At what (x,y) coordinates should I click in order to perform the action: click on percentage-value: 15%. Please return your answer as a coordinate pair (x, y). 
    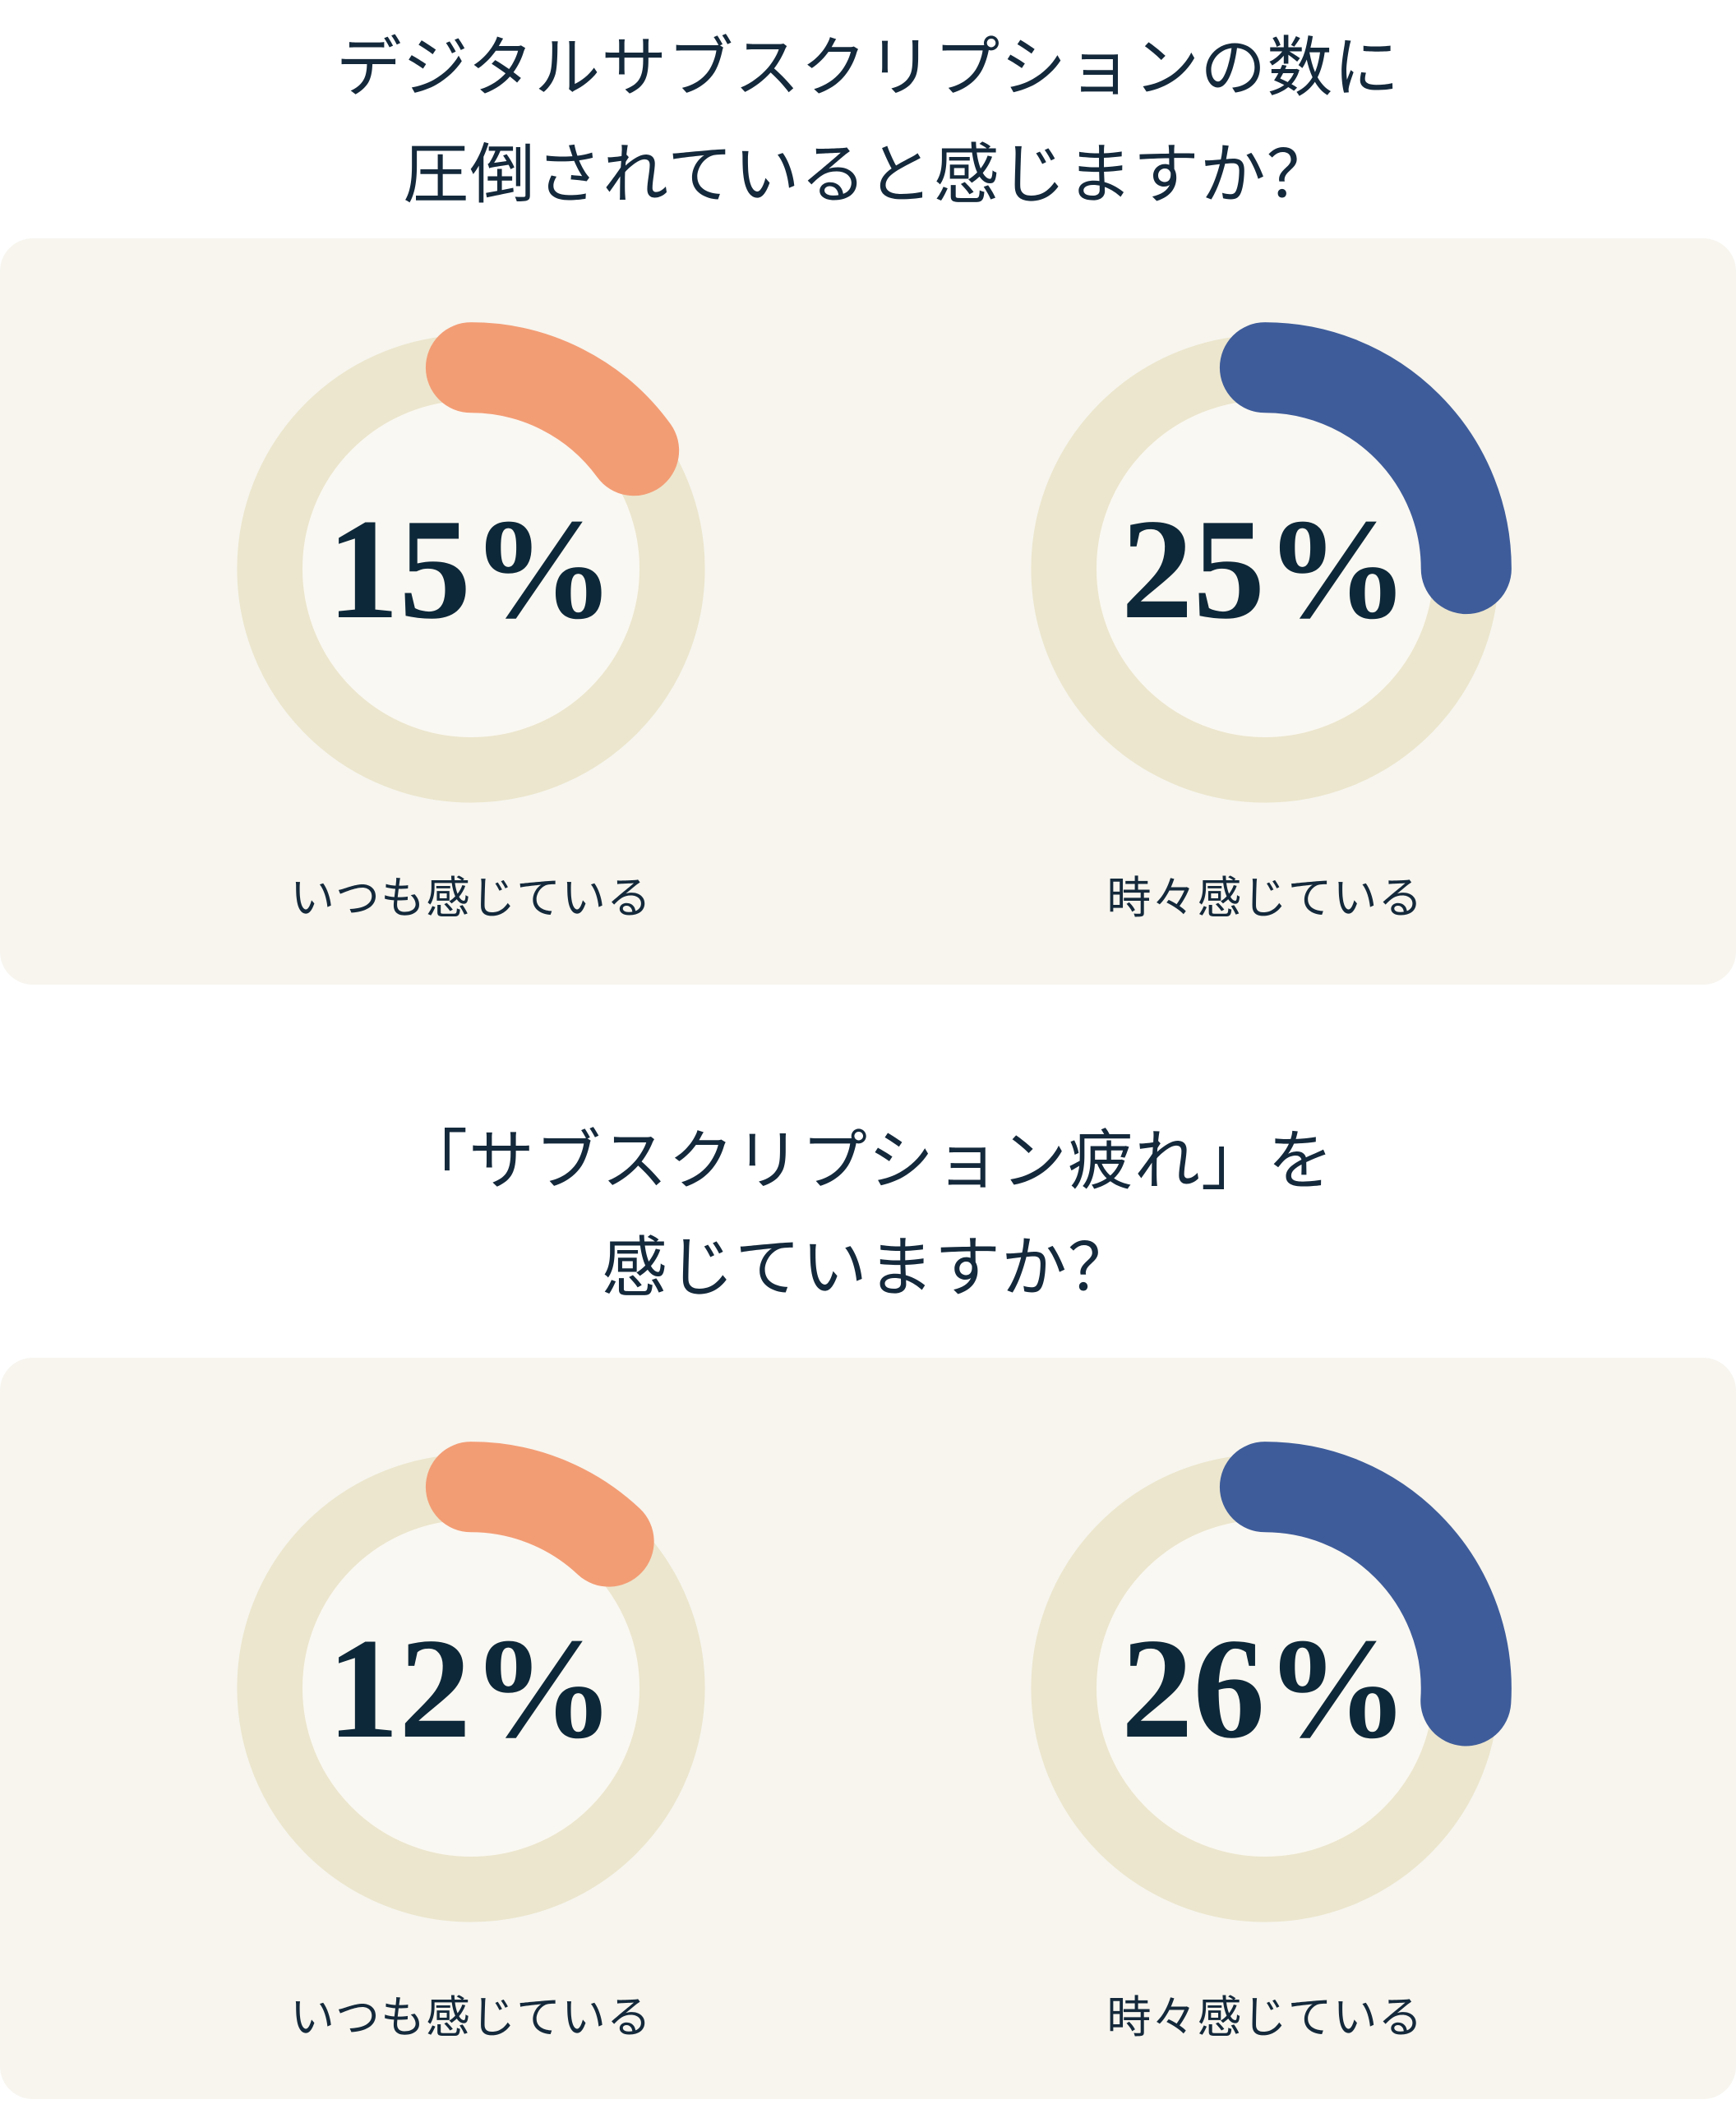
    Looking at the image, I should click on (471, 568).